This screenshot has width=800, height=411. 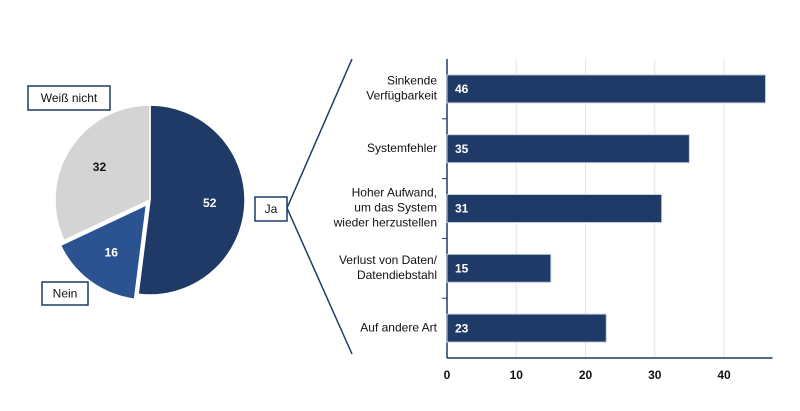 What do you see at coordinates (210, 203) in the screenshot?
I see `slice-value-label: 52` at bounding box center [210, 203].